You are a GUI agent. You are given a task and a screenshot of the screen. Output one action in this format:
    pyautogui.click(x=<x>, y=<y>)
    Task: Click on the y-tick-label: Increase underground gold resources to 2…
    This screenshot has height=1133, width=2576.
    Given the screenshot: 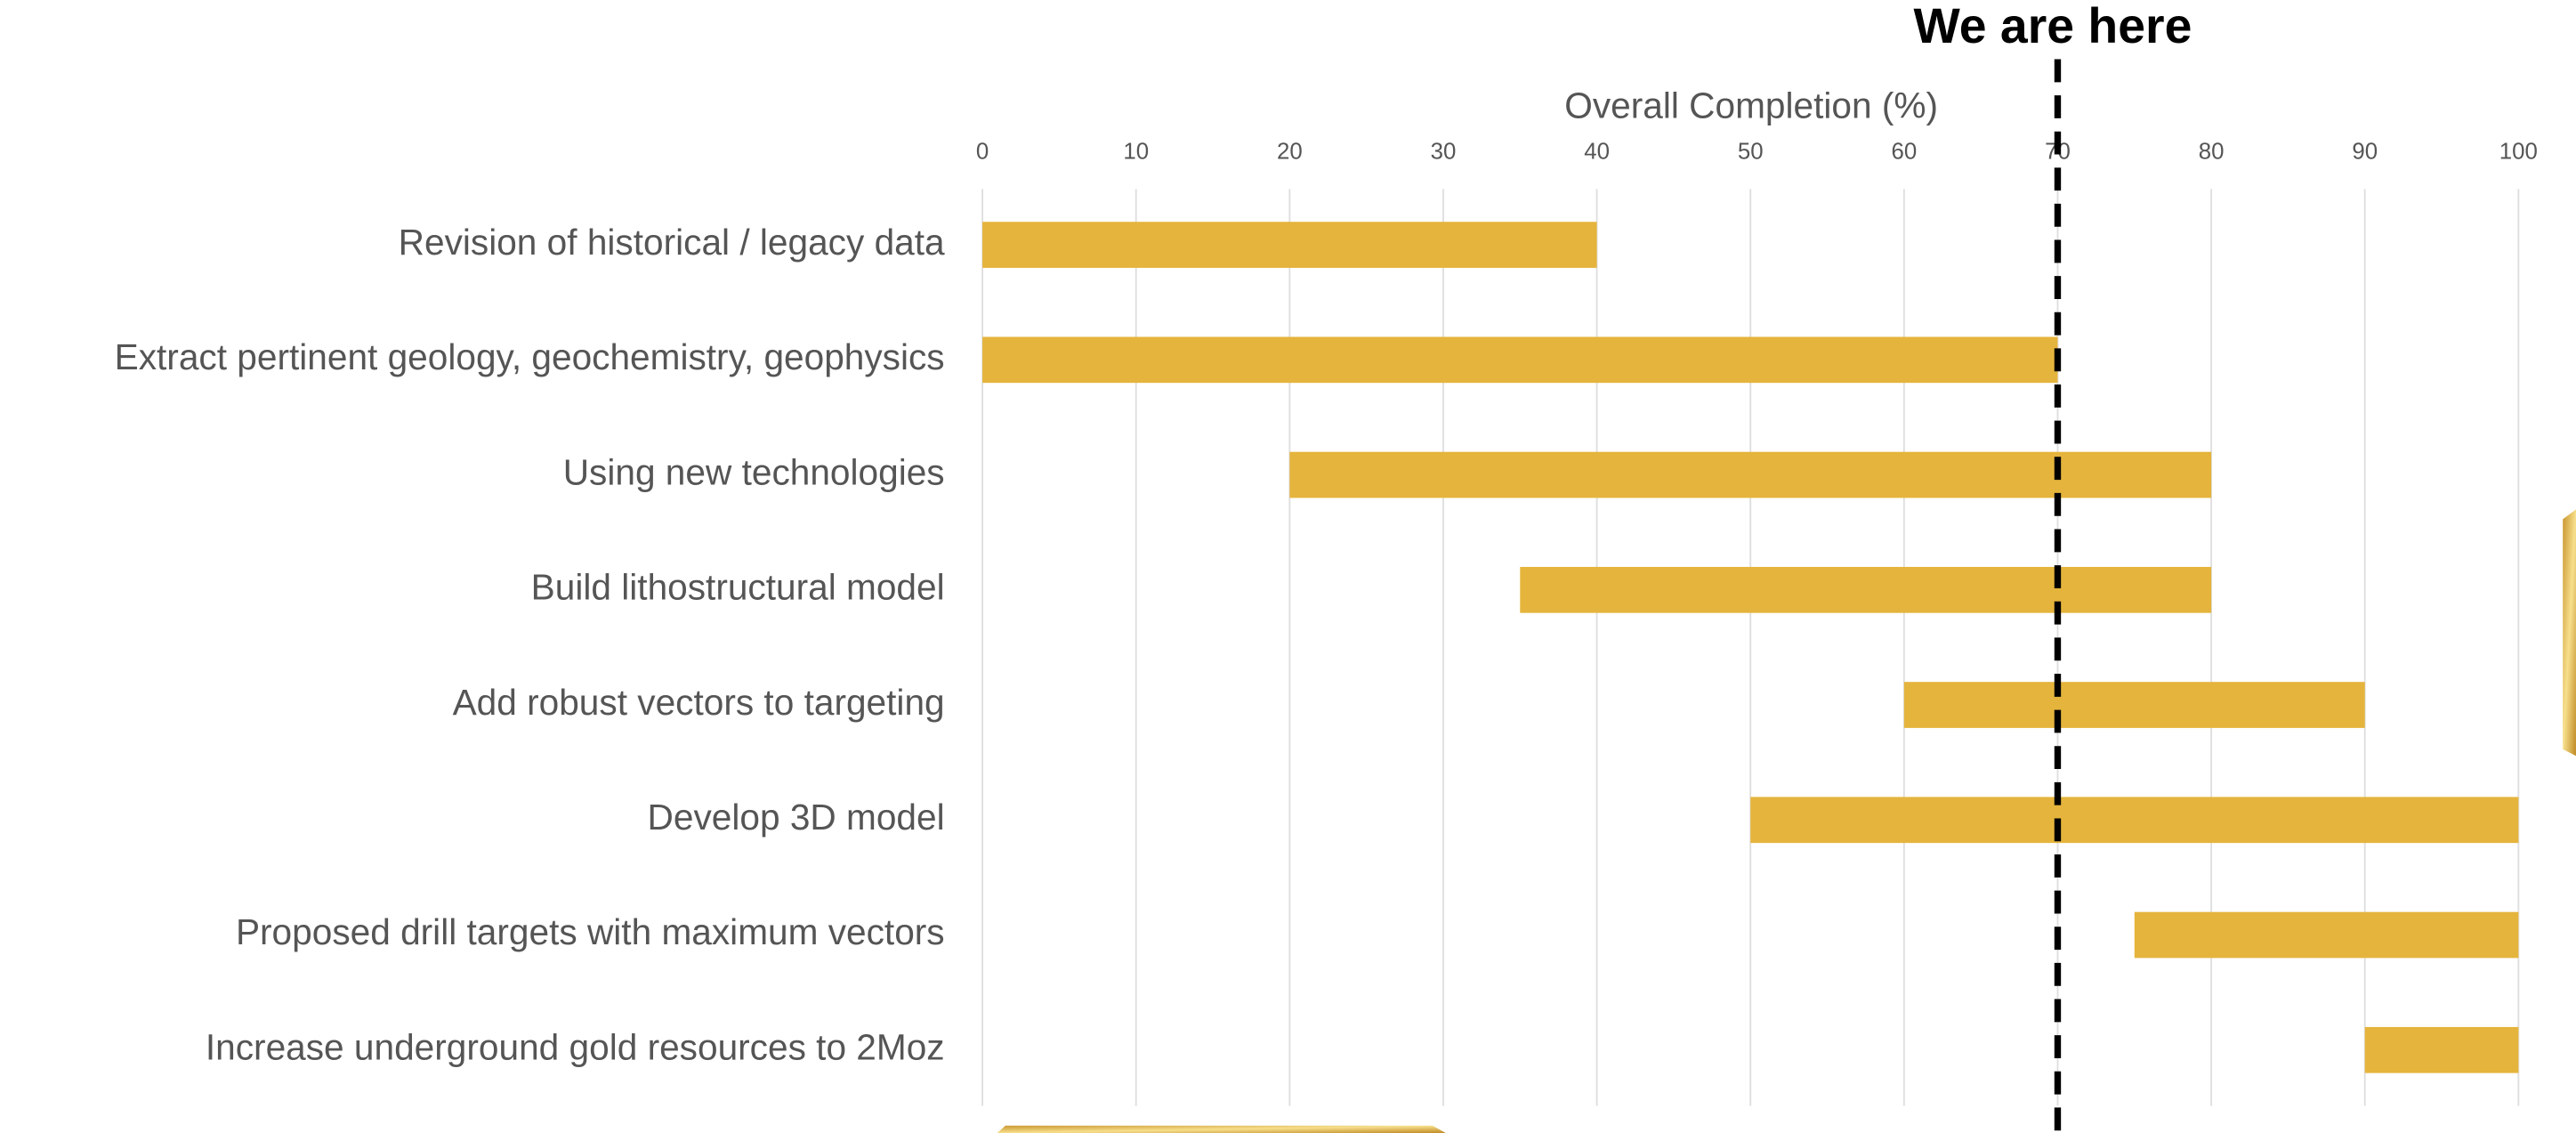 What is the action you would take?
    pyautogui.click(x=575, y=1046)
    